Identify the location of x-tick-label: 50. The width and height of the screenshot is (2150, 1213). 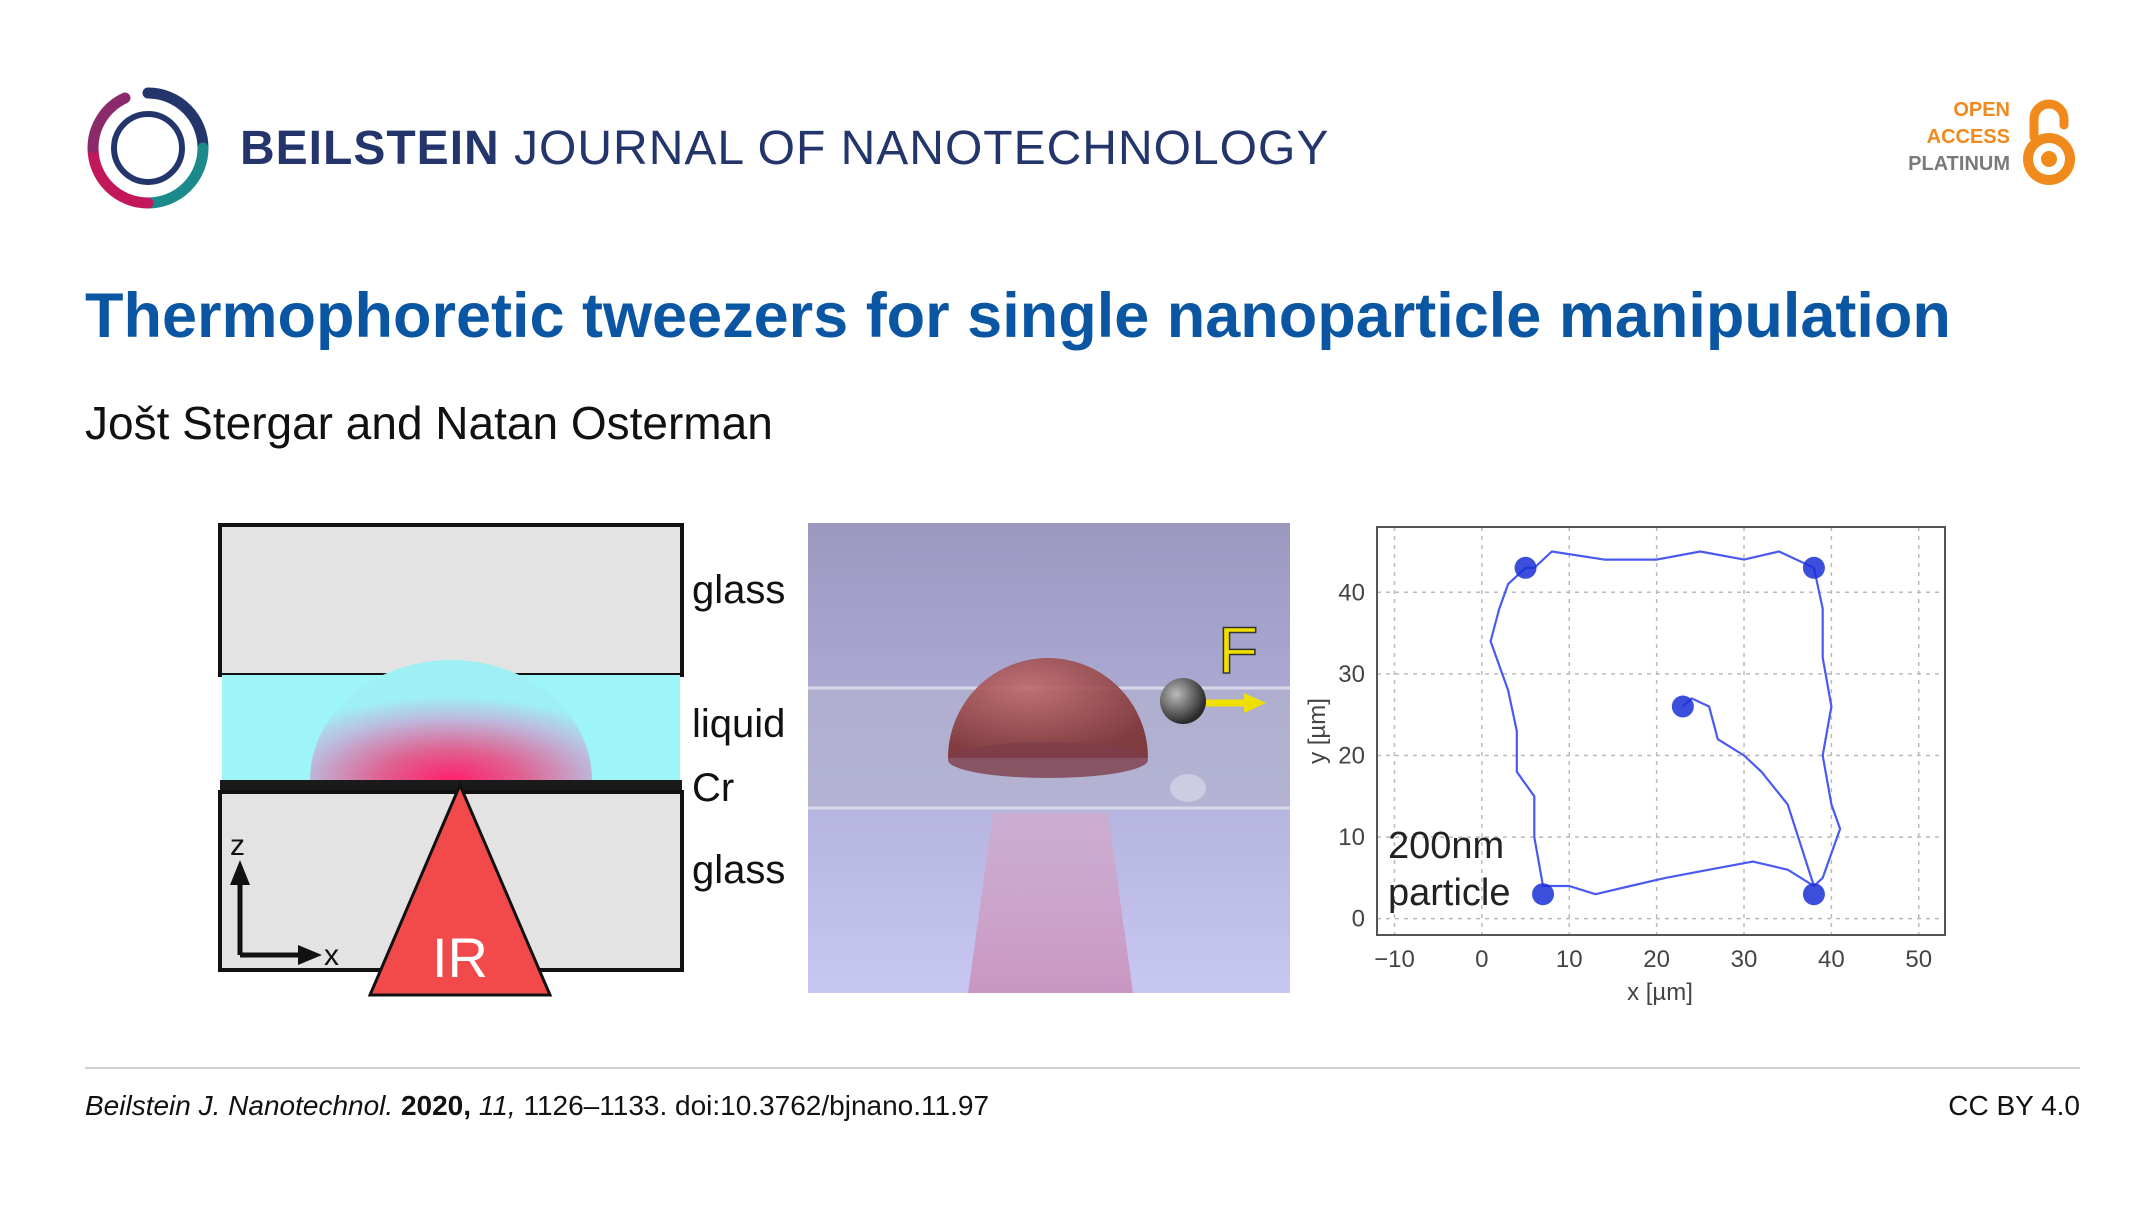
(1918, 959).